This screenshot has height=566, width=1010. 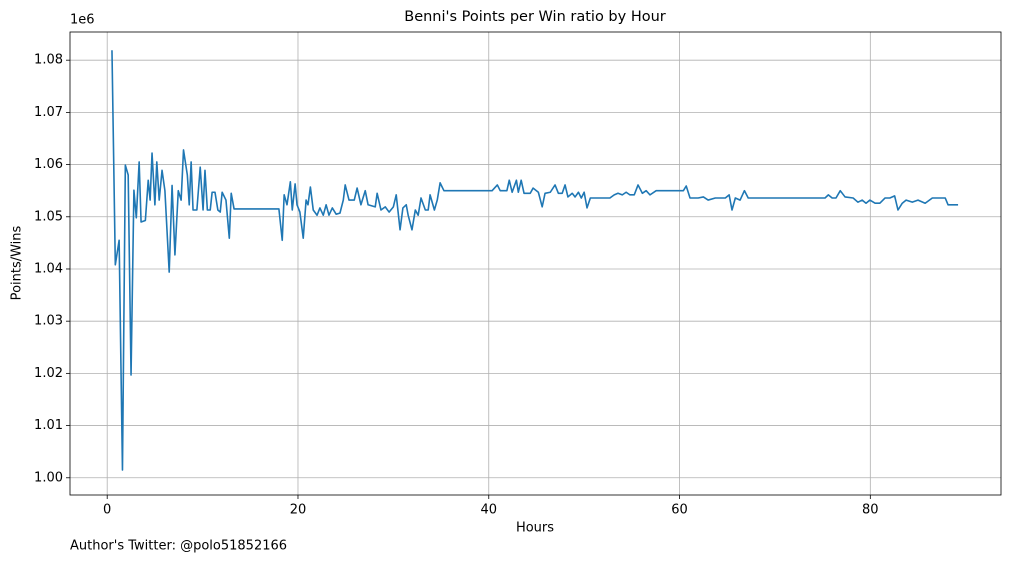 What do you see at coordinates (82, 20) in the screenshot?
I see `y-offset-label: 1e6` at bounding box center [82, 20].